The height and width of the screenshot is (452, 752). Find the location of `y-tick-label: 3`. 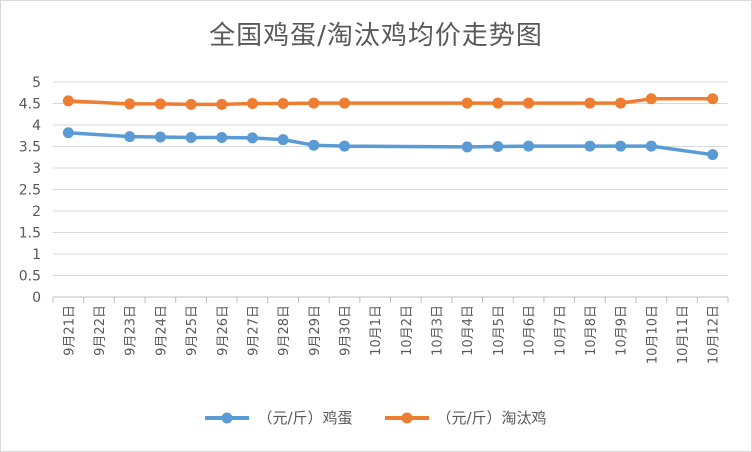

y-tick-label: 3 is located at coordinates (36, 169).